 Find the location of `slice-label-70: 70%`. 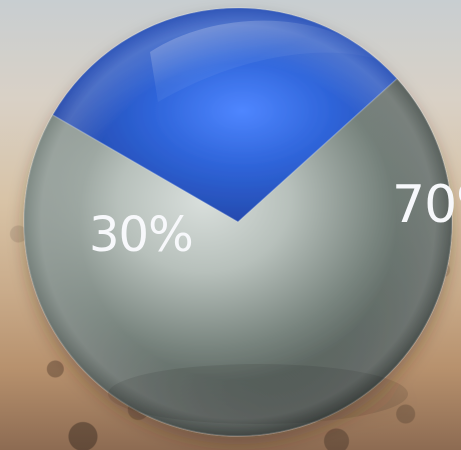

slice-label-70: 70% is located at coordinates (426, 205).